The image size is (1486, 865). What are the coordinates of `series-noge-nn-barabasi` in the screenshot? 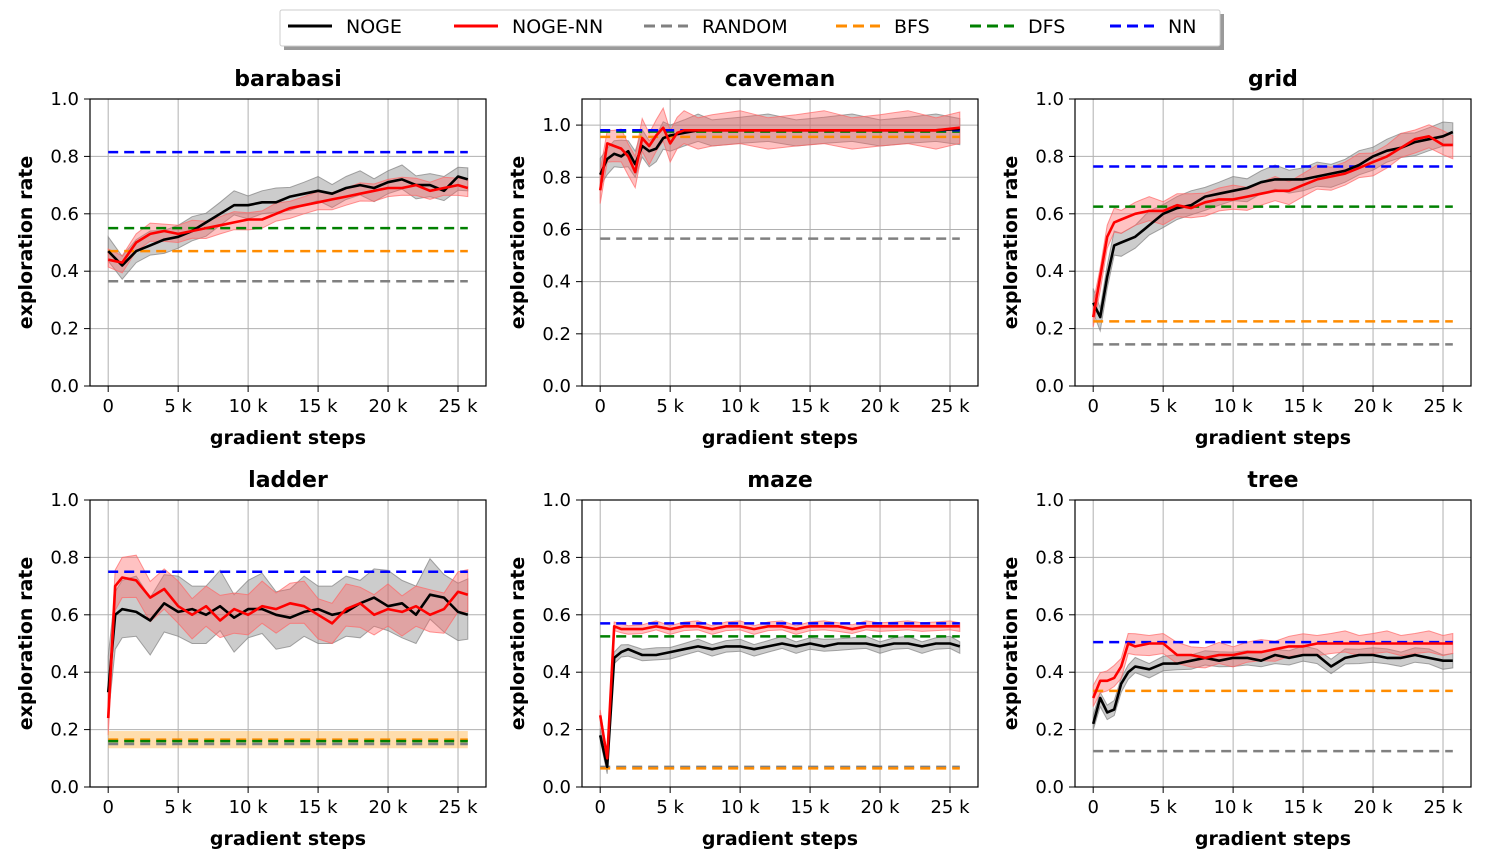 It's located at (288, 223).